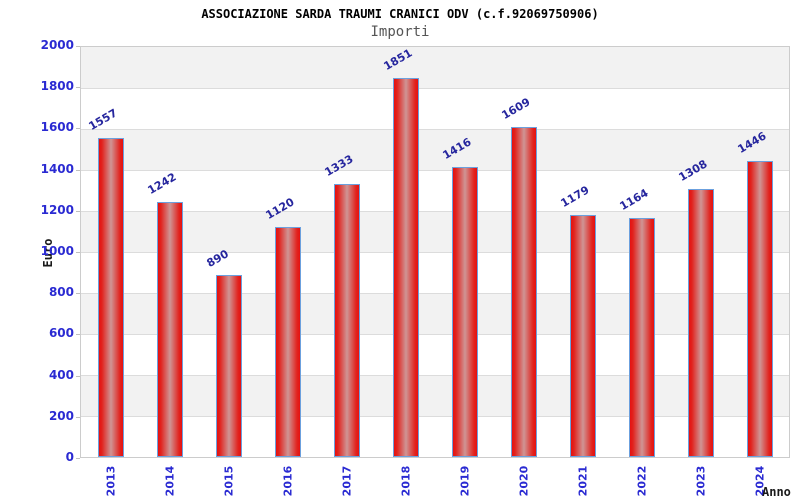 Image resolution: width=800 pixels, height=500 pixels. Describe the element at coordinates (700, 322) in the screenshot. I see `bar-2023` at that location.